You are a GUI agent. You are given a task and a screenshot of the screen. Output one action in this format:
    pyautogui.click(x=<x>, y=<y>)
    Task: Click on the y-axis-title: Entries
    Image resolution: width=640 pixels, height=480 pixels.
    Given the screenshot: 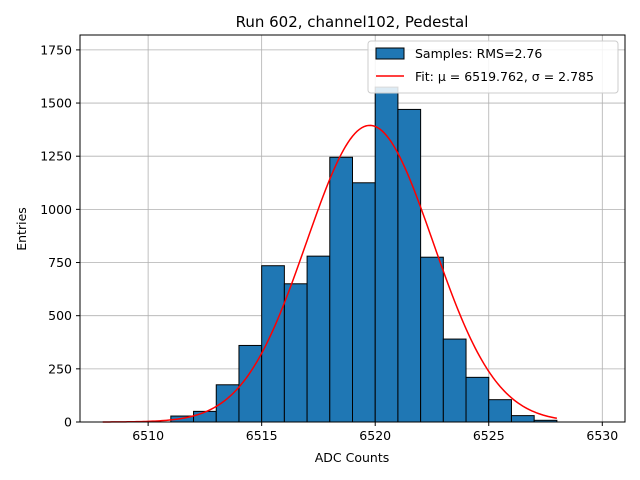 What is the action you would take?
    pyautogui.click(x=21, y=229)
    